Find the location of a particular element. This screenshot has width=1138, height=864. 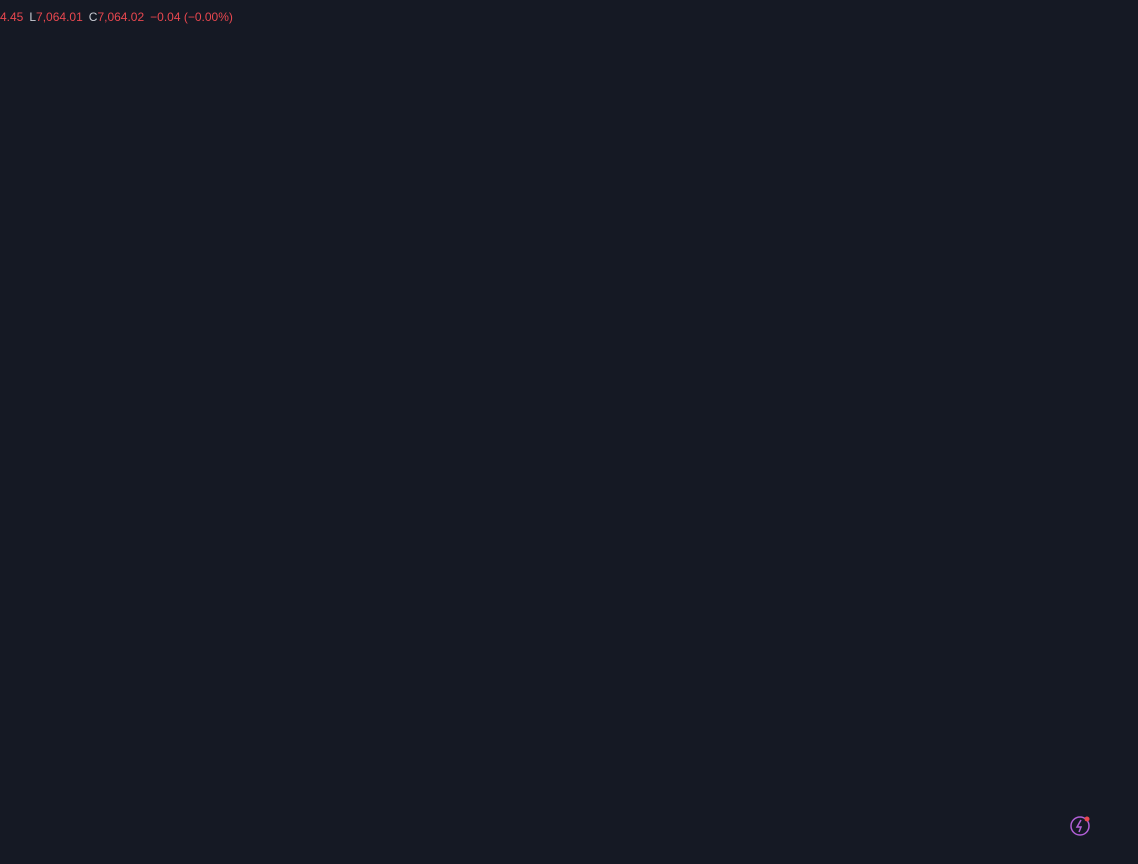

header-change: −0.04 (−0.00%) is located at coordinates (191, 17).